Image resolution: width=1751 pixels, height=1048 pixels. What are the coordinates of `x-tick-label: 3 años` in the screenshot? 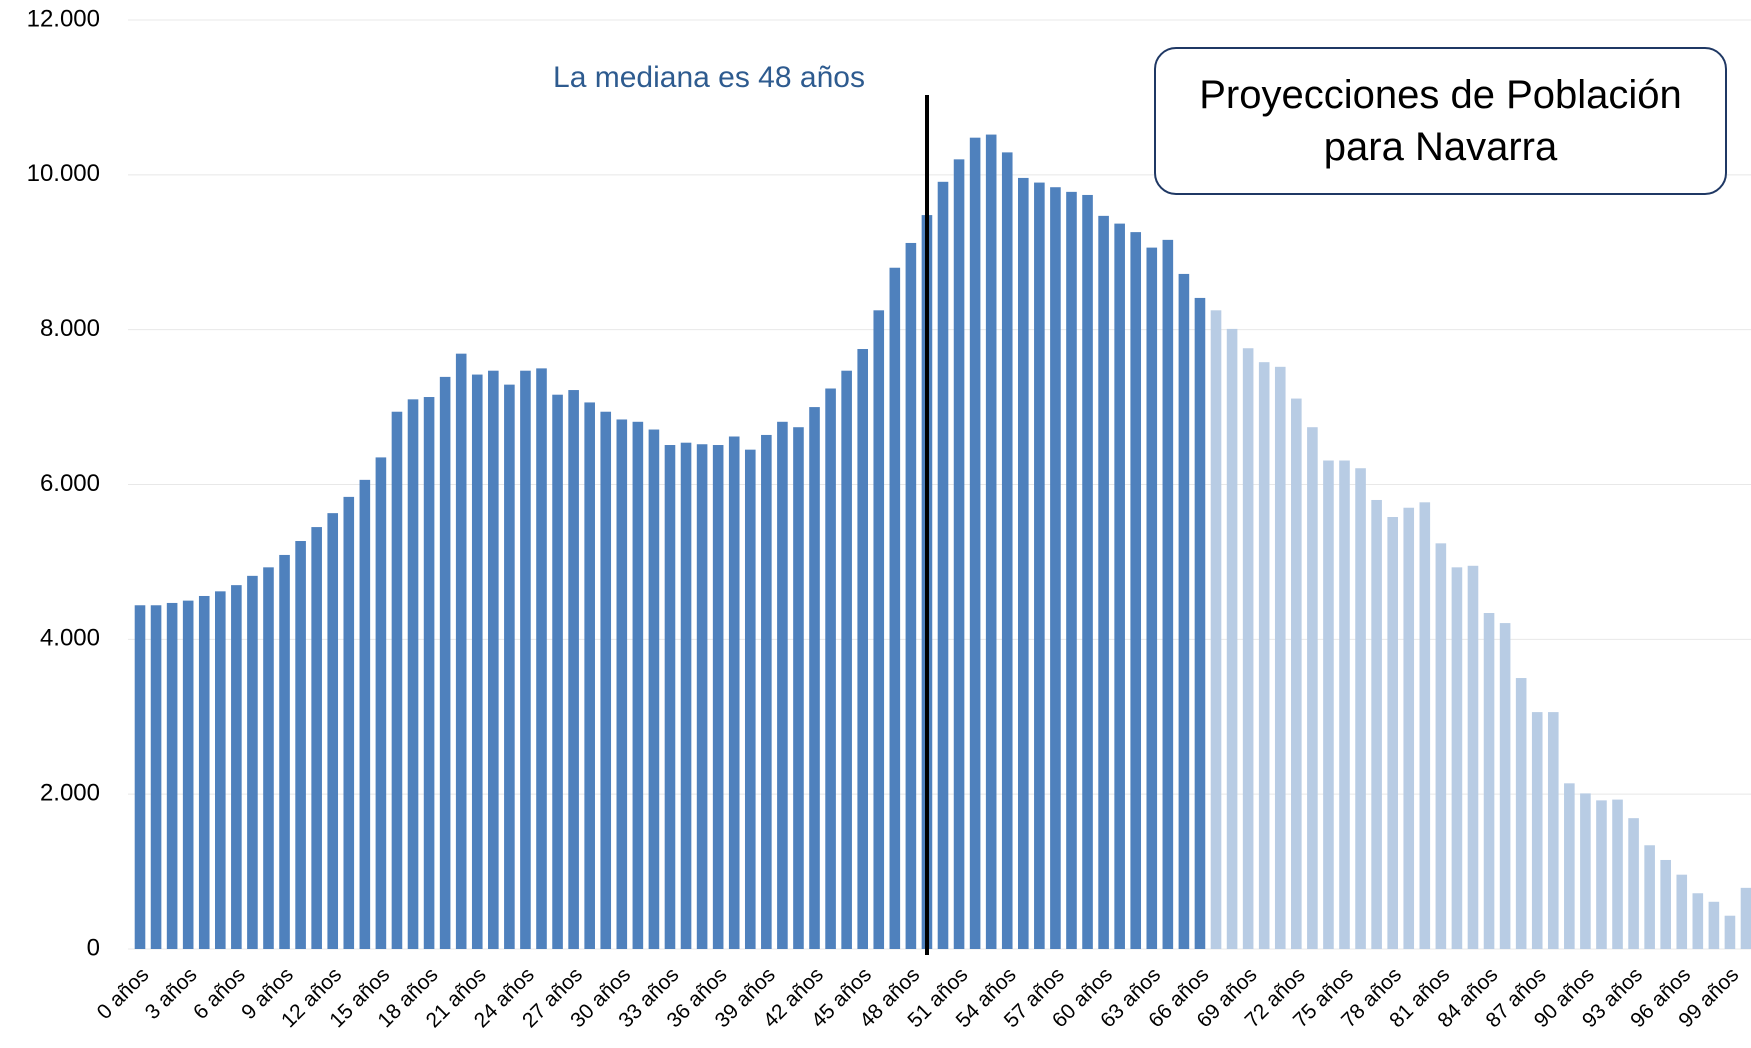 It's located at (171, 993).